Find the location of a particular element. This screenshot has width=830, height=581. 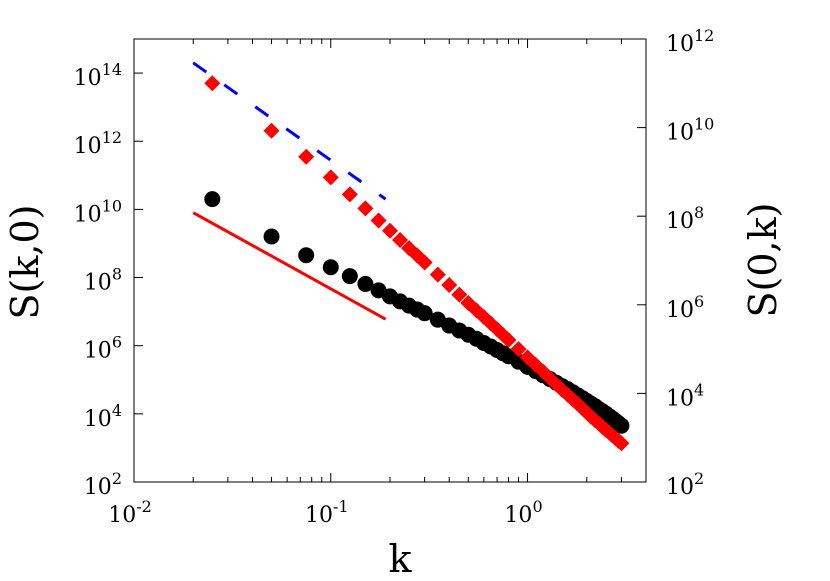

y-tick-label-right: 10² is located at coordinates (685, 484).